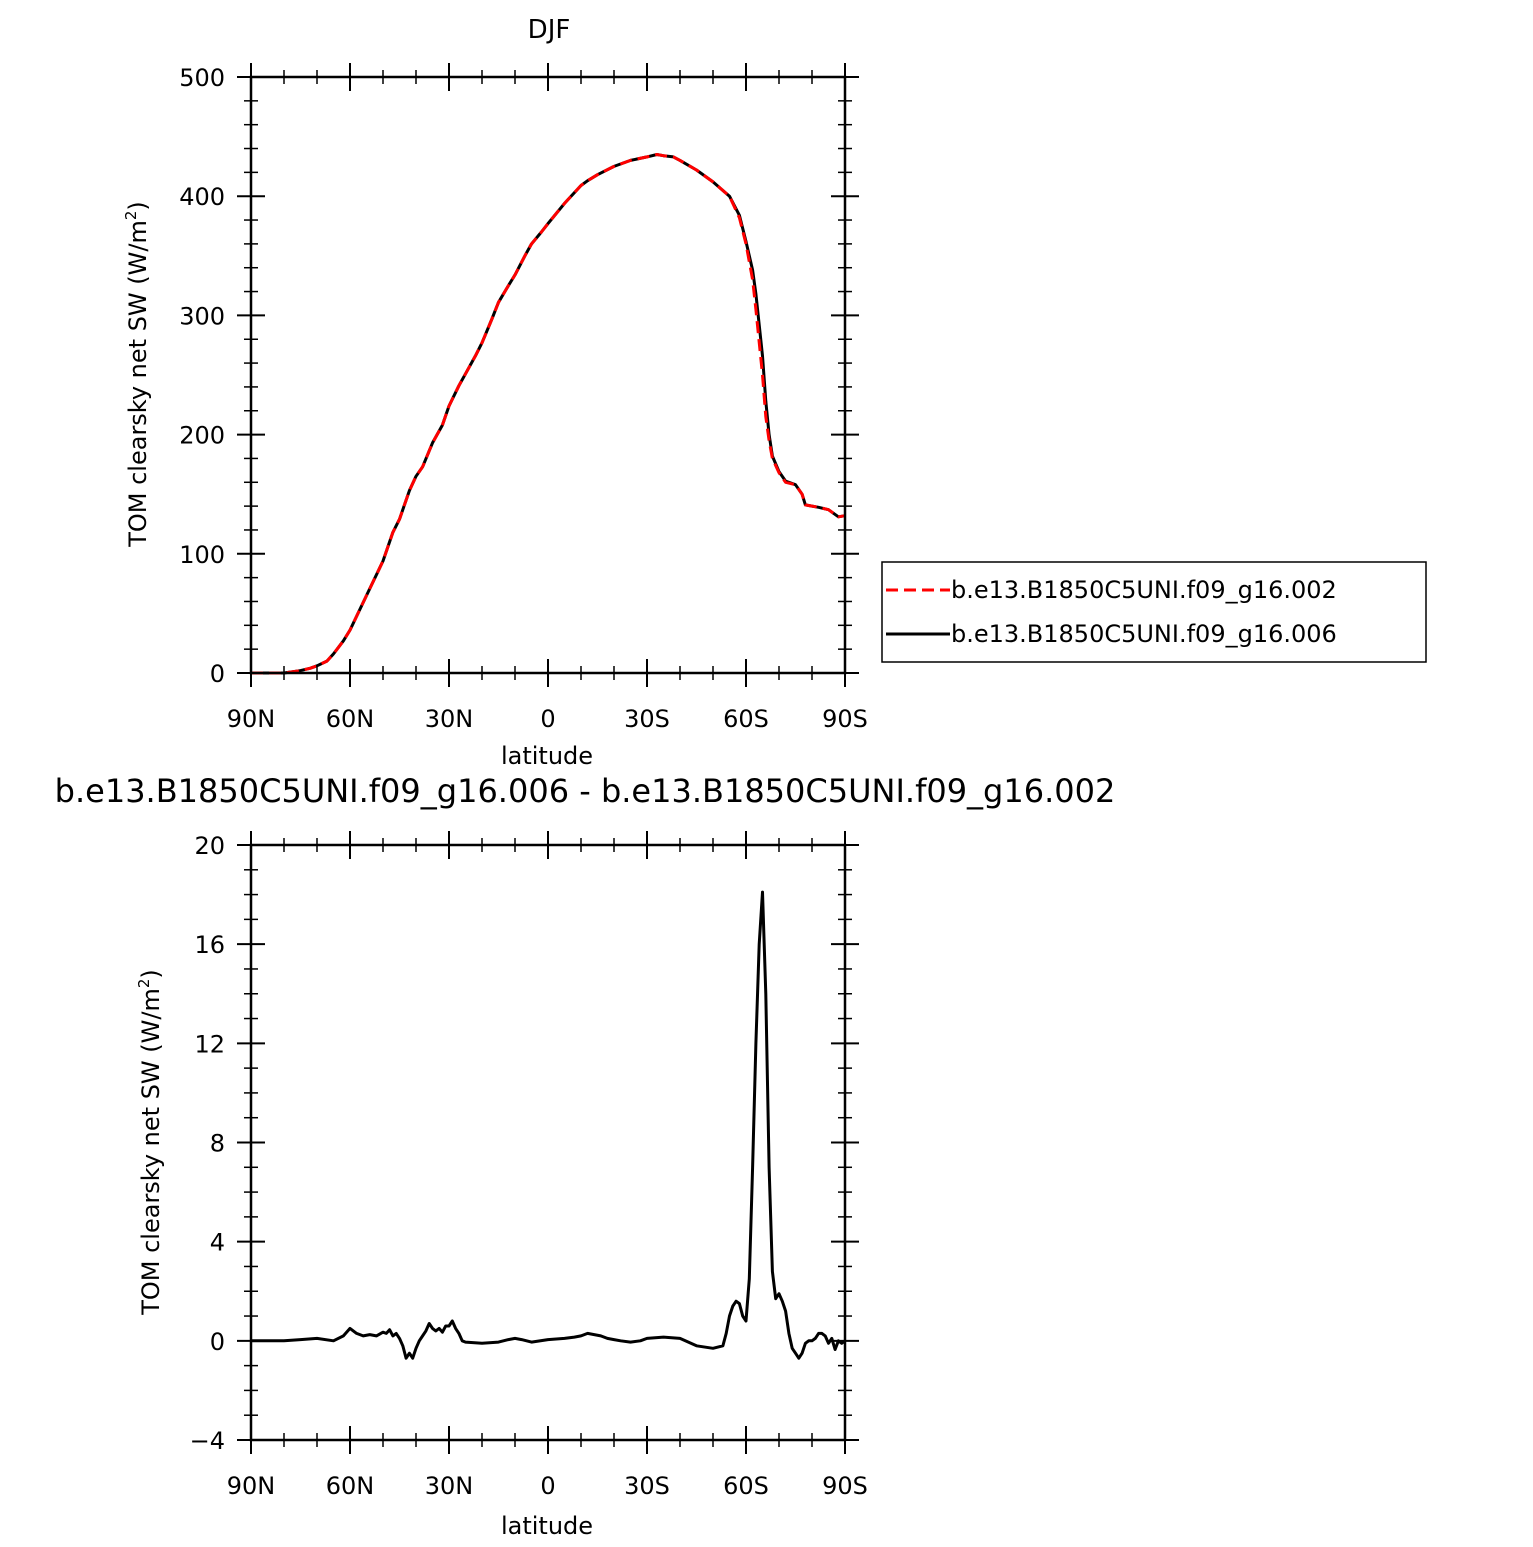 This screenshot has height=1547, width=1533. I want to click on y-tick-label: 12, so click(209, 1044).